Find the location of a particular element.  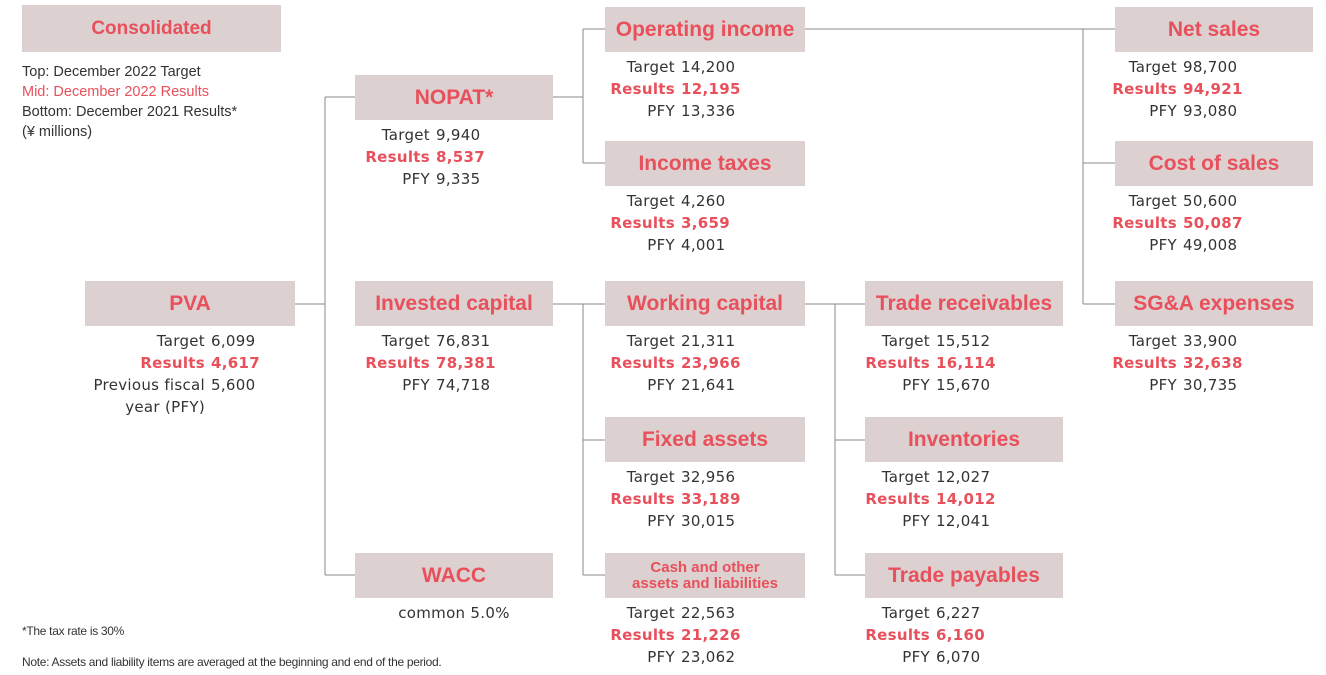

value-row: Results 50,087 is located at coordinates (1165, 223).